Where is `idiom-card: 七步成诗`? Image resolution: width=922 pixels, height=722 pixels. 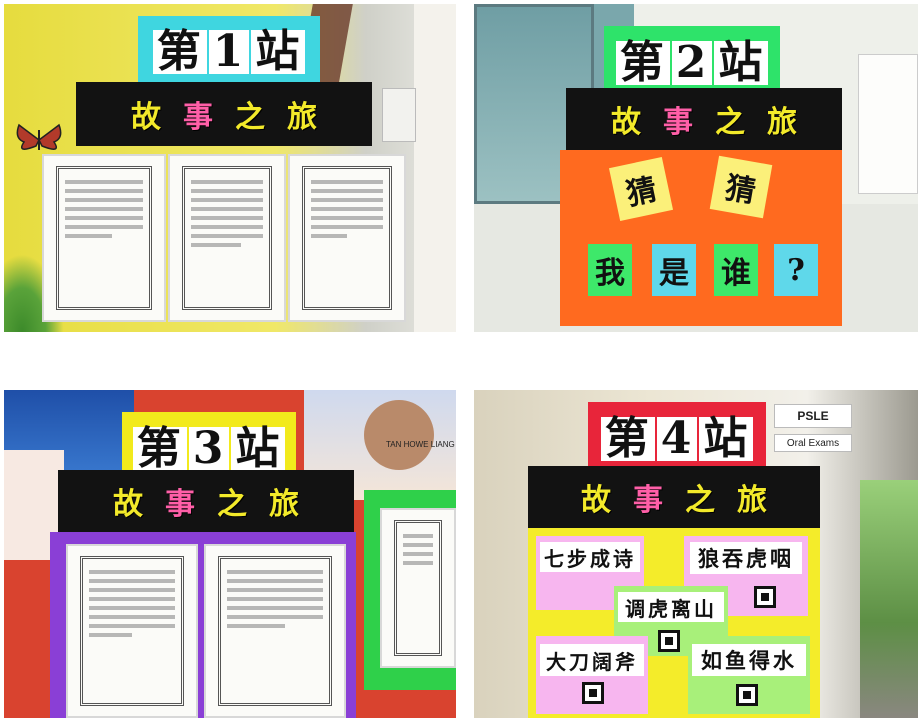
idiom-card: 七步成诗 is located at coordinates (590, 557).